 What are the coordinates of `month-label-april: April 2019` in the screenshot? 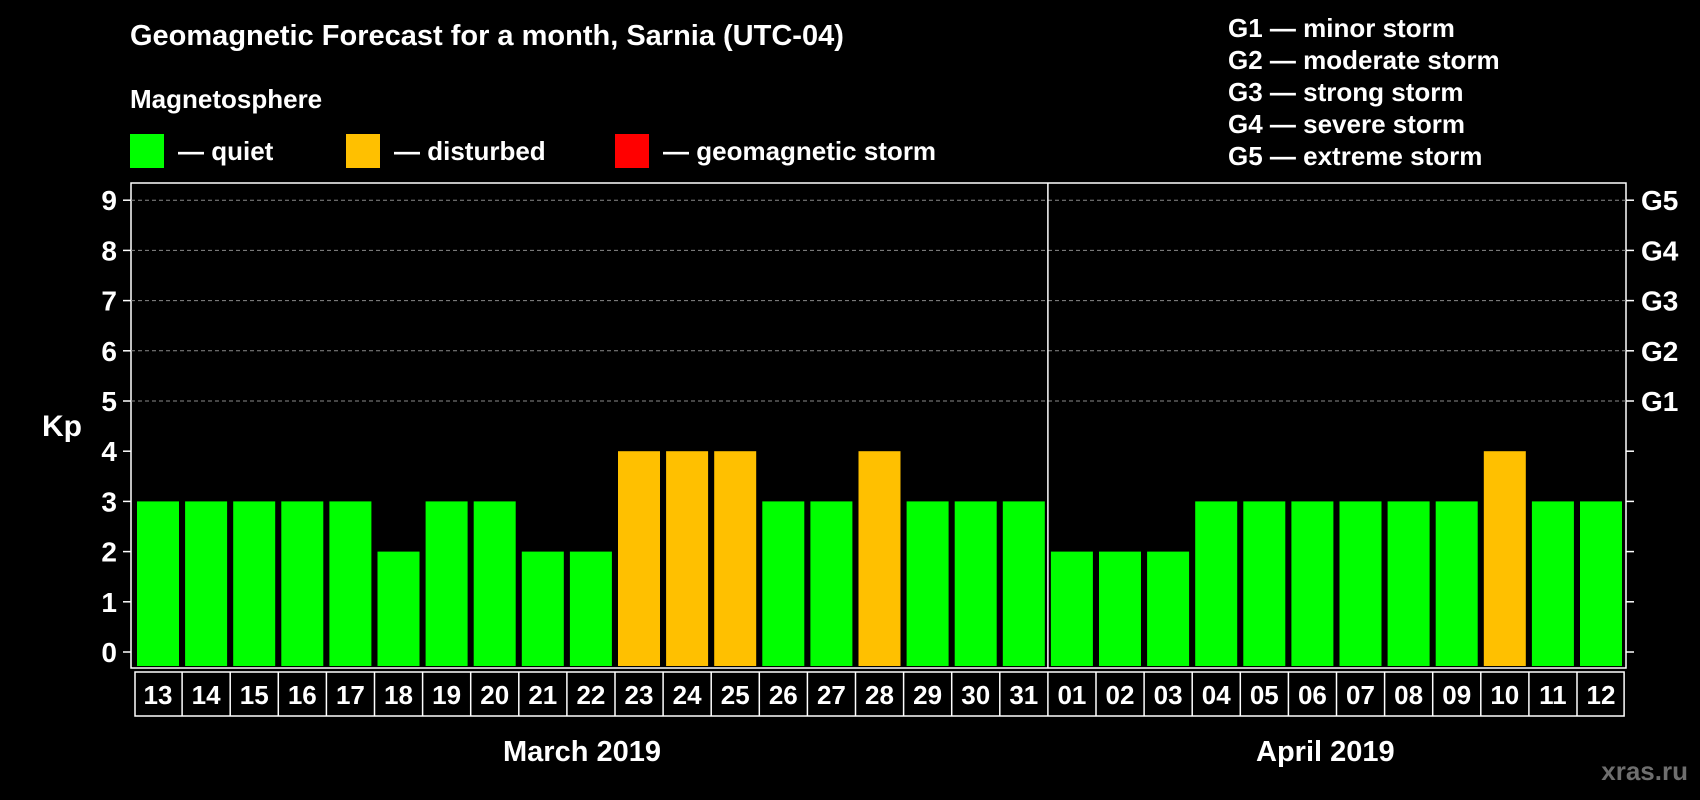 It's located at (1325, 752).